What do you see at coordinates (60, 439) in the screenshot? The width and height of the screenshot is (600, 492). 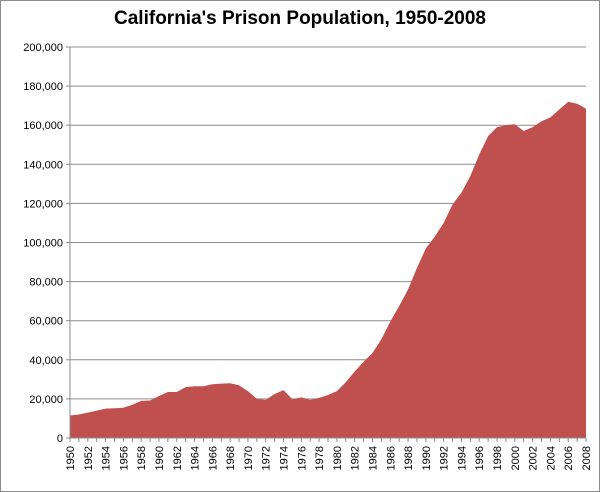 I see `y-tick-label: 0` at bounding box center [60, 439].